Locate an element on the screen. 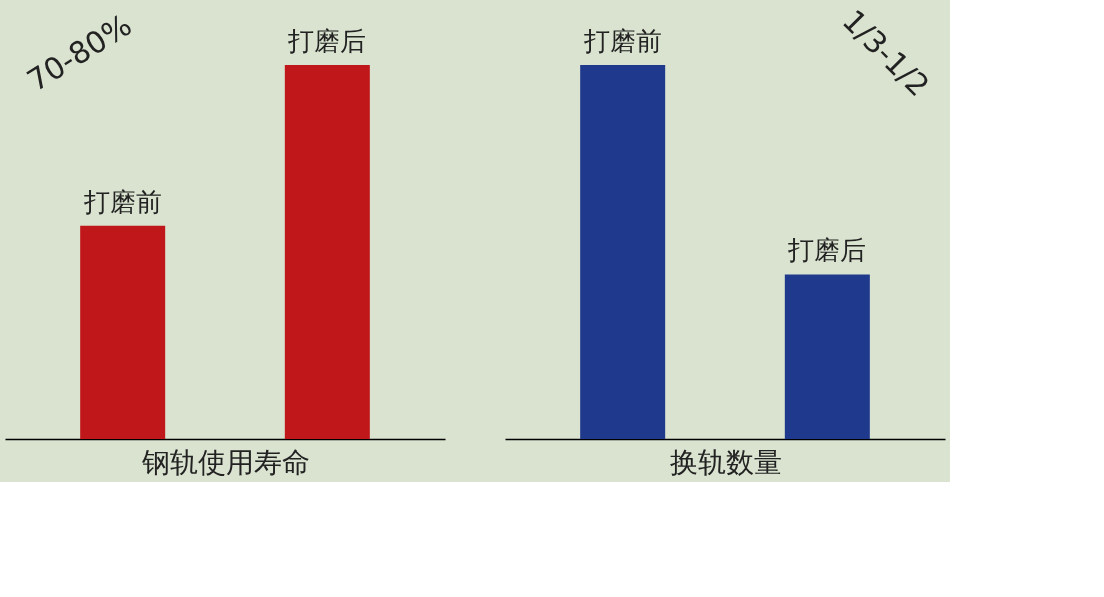  x-axis-title: 钢轨使用寿命 is located at coordinates (225, 462).